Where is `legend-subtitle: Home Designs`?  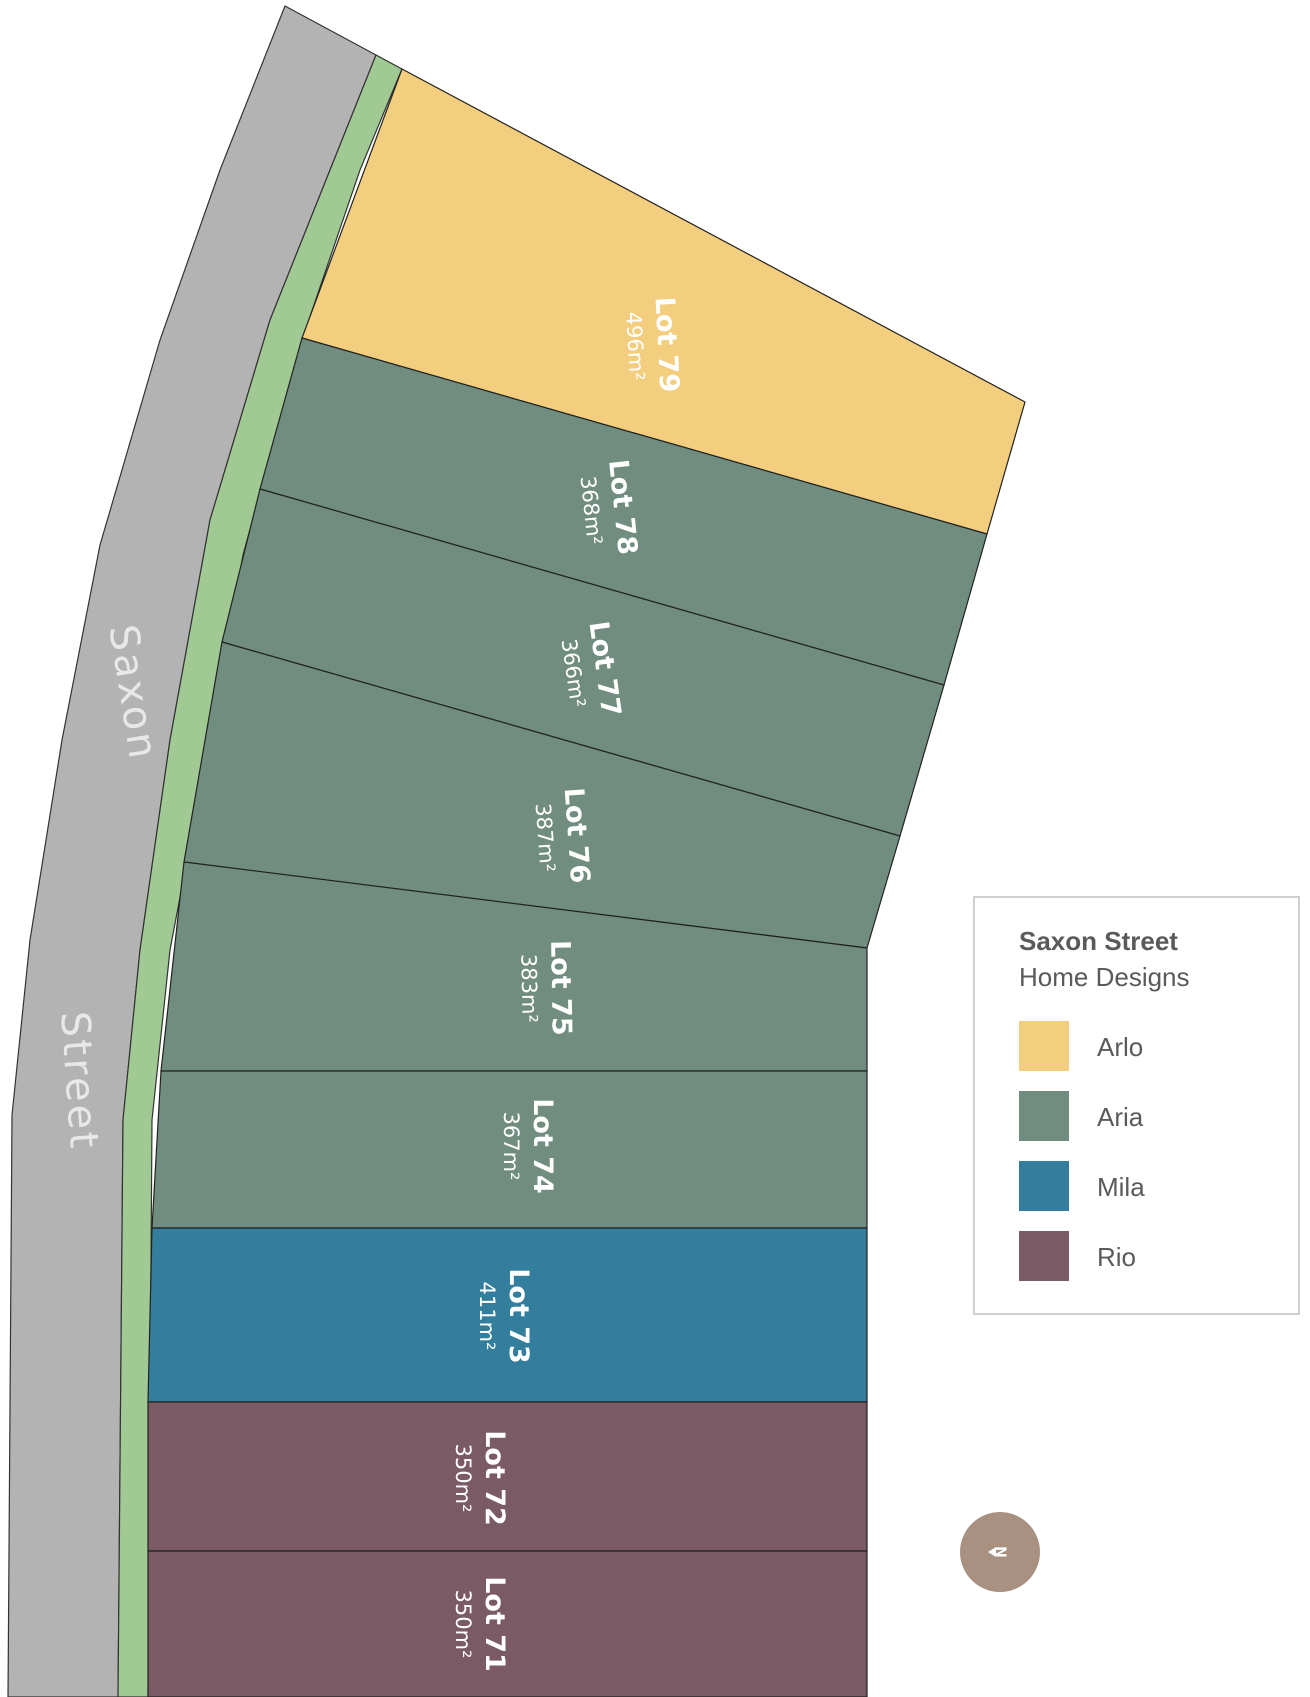 legend-subtitle: Home Designs is located at coordinates (1104, 977).